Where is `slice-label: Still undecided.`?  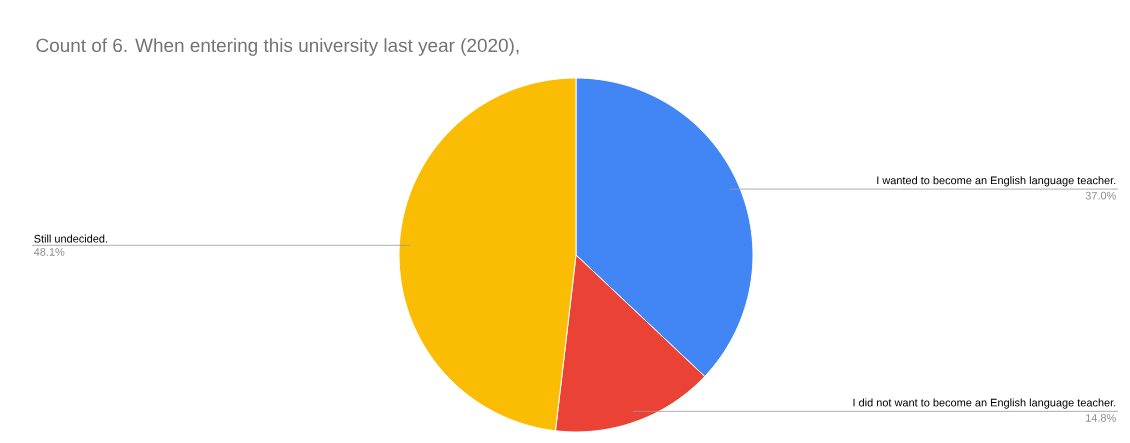
slice-label: Still undecided. is located at coordinates (71, 238).